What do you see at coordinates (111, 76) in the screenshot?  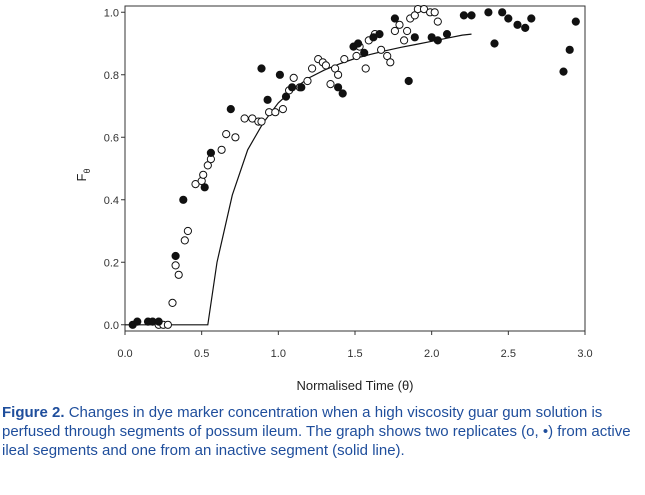 I see `y-tick-label: 0.8` at bounding box center [111, 76].